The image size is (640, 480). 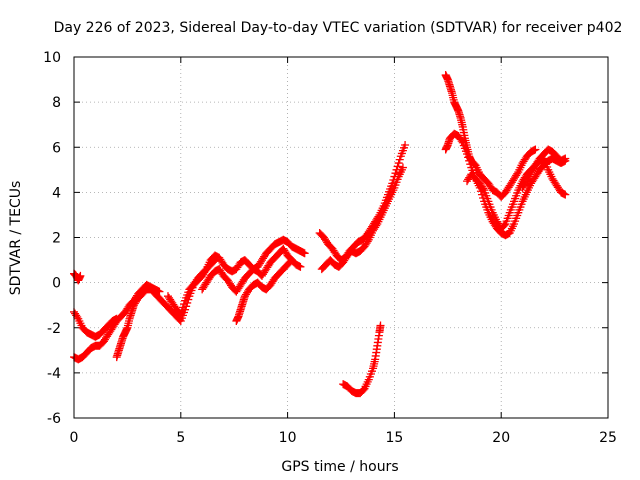 I want to click on series-arc-l, so click(x=544, y=168).